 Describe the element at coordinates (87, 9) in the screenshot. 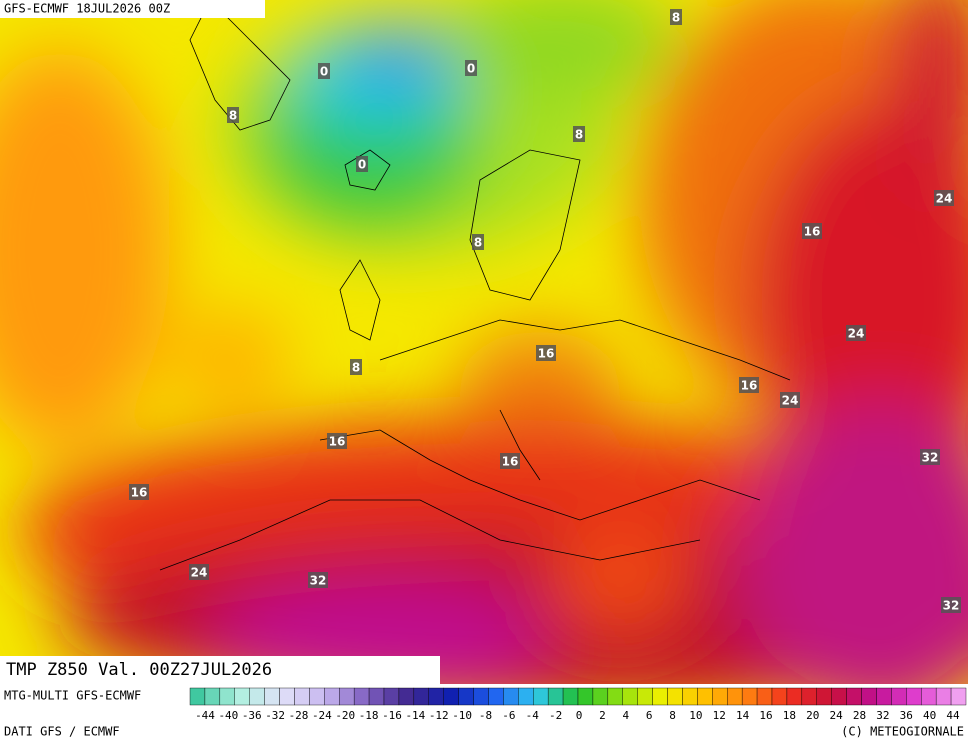

I see `header-title: GFS-ECMWF 18JUL2026 00Z` at that location.